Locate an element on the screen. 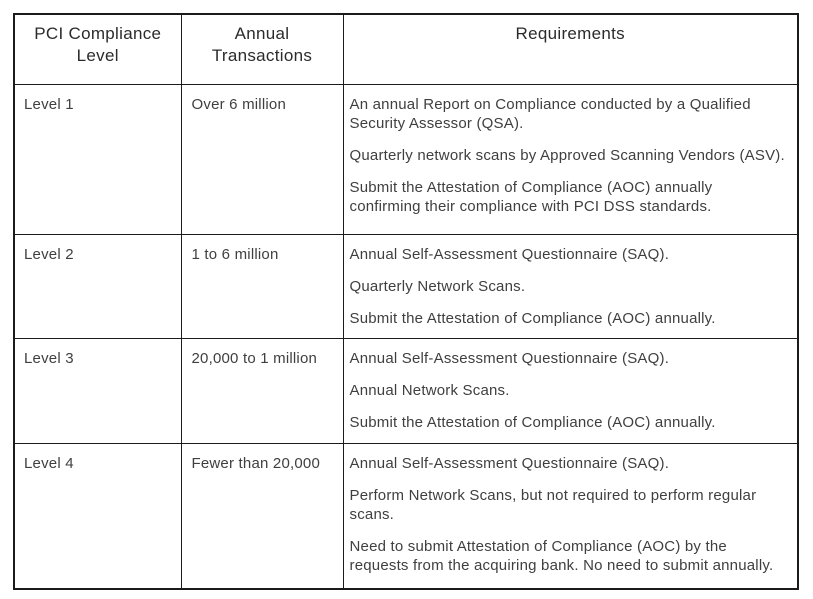  cell-compliance-level: Level 3 is located at coordinates (97, 390).